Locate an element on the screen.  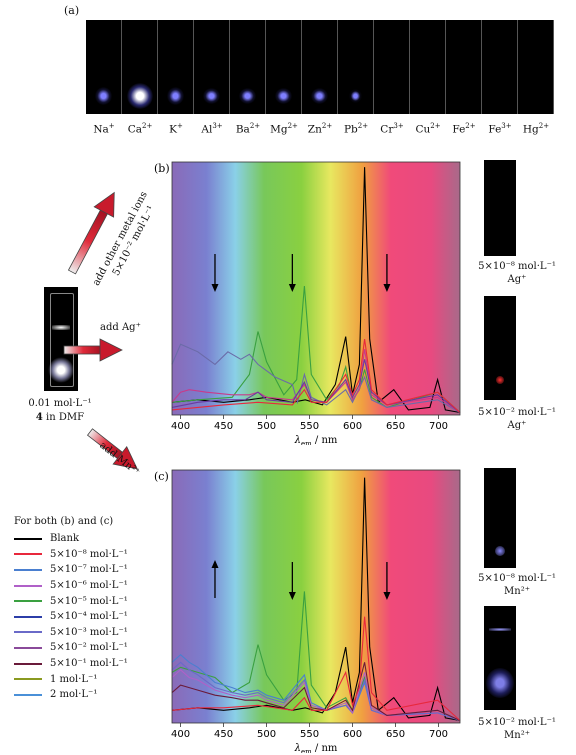
x-tick-label: 500 is located at coordinates (266, 426).